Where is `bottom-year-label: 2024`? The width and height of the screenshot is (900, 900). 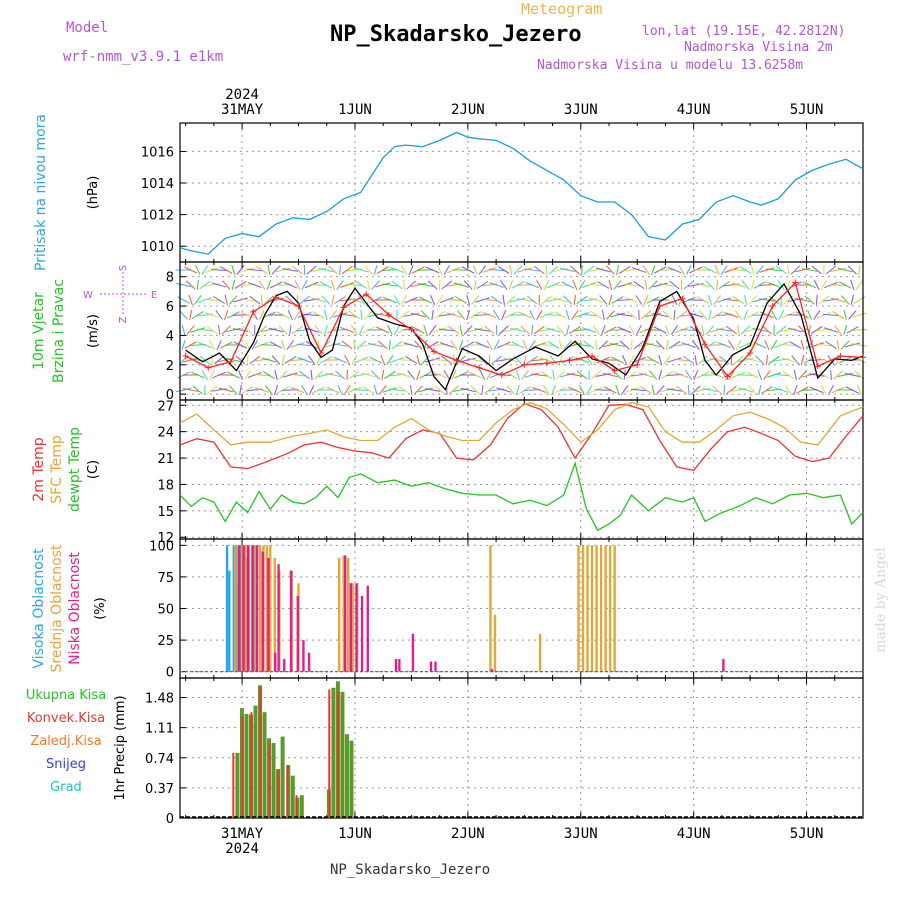 bottom-year-label: 2024 is located at coordinates (242, 849).